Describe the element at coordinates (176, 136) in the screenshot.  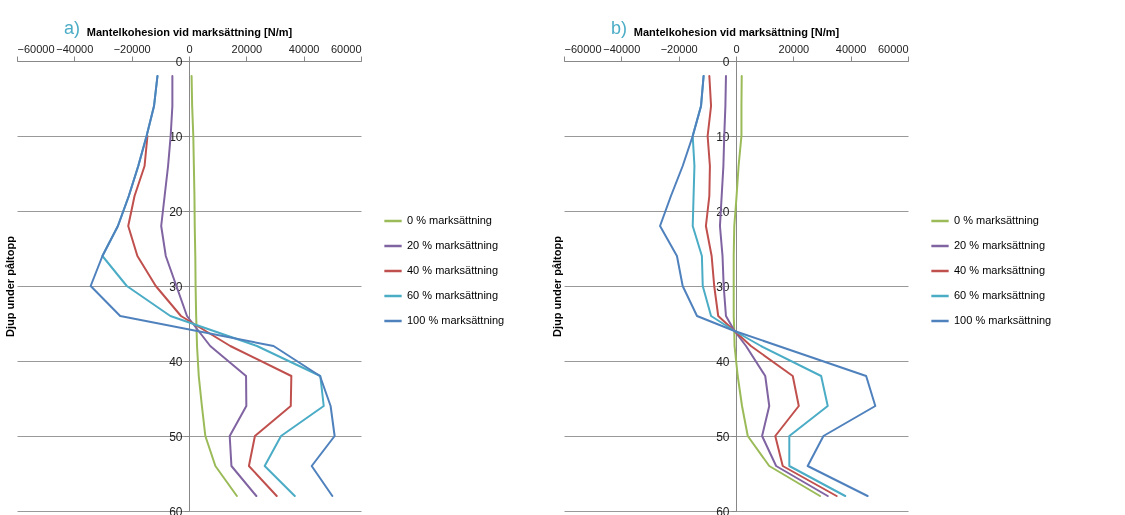
I see `y-tick-label: 10` at that location.